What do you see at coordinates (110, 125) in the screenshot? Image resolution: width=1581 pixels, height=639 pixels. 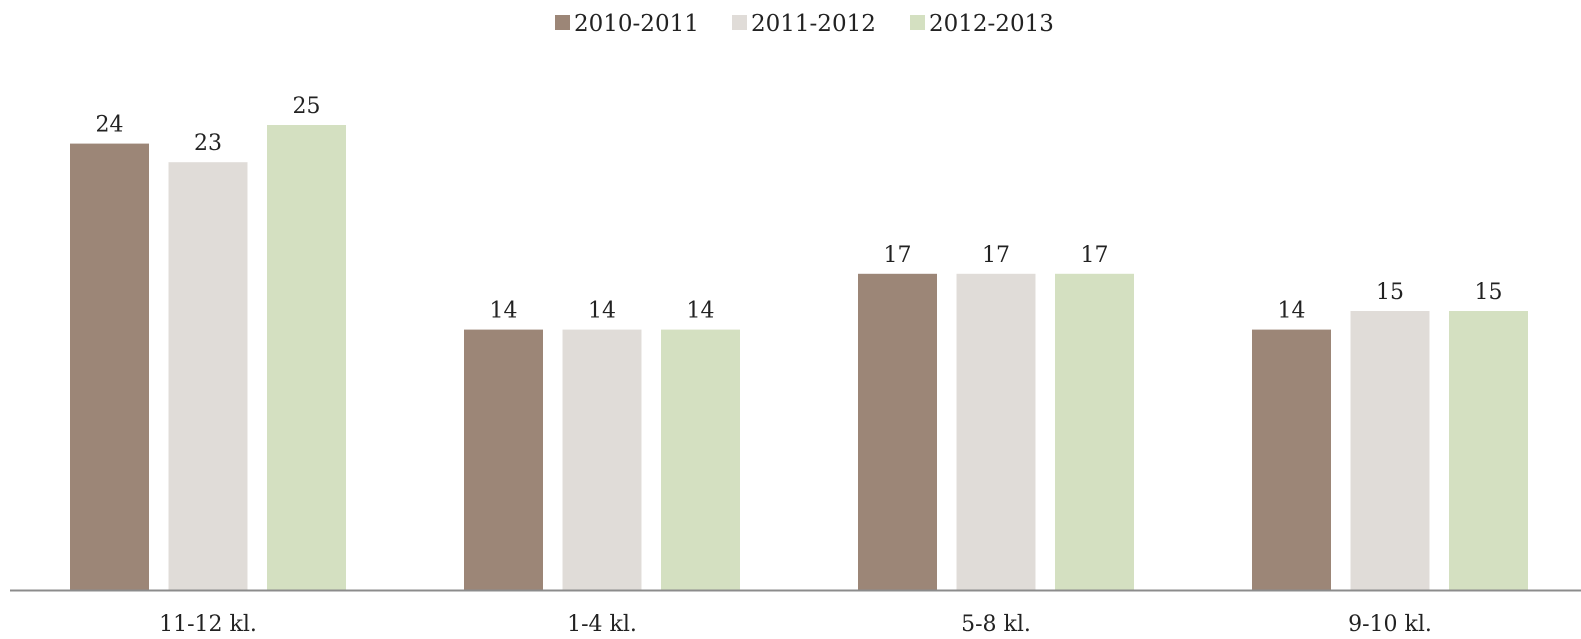 I see `data-label-2010-2011-11-12 kl.: 24` at bounding box center [110, 125].